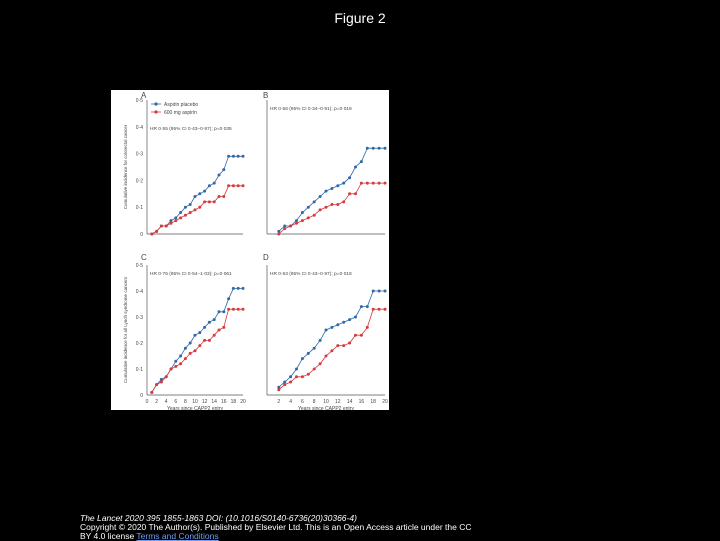  I want to click on x-tick-label: 10, so click(326, 402).